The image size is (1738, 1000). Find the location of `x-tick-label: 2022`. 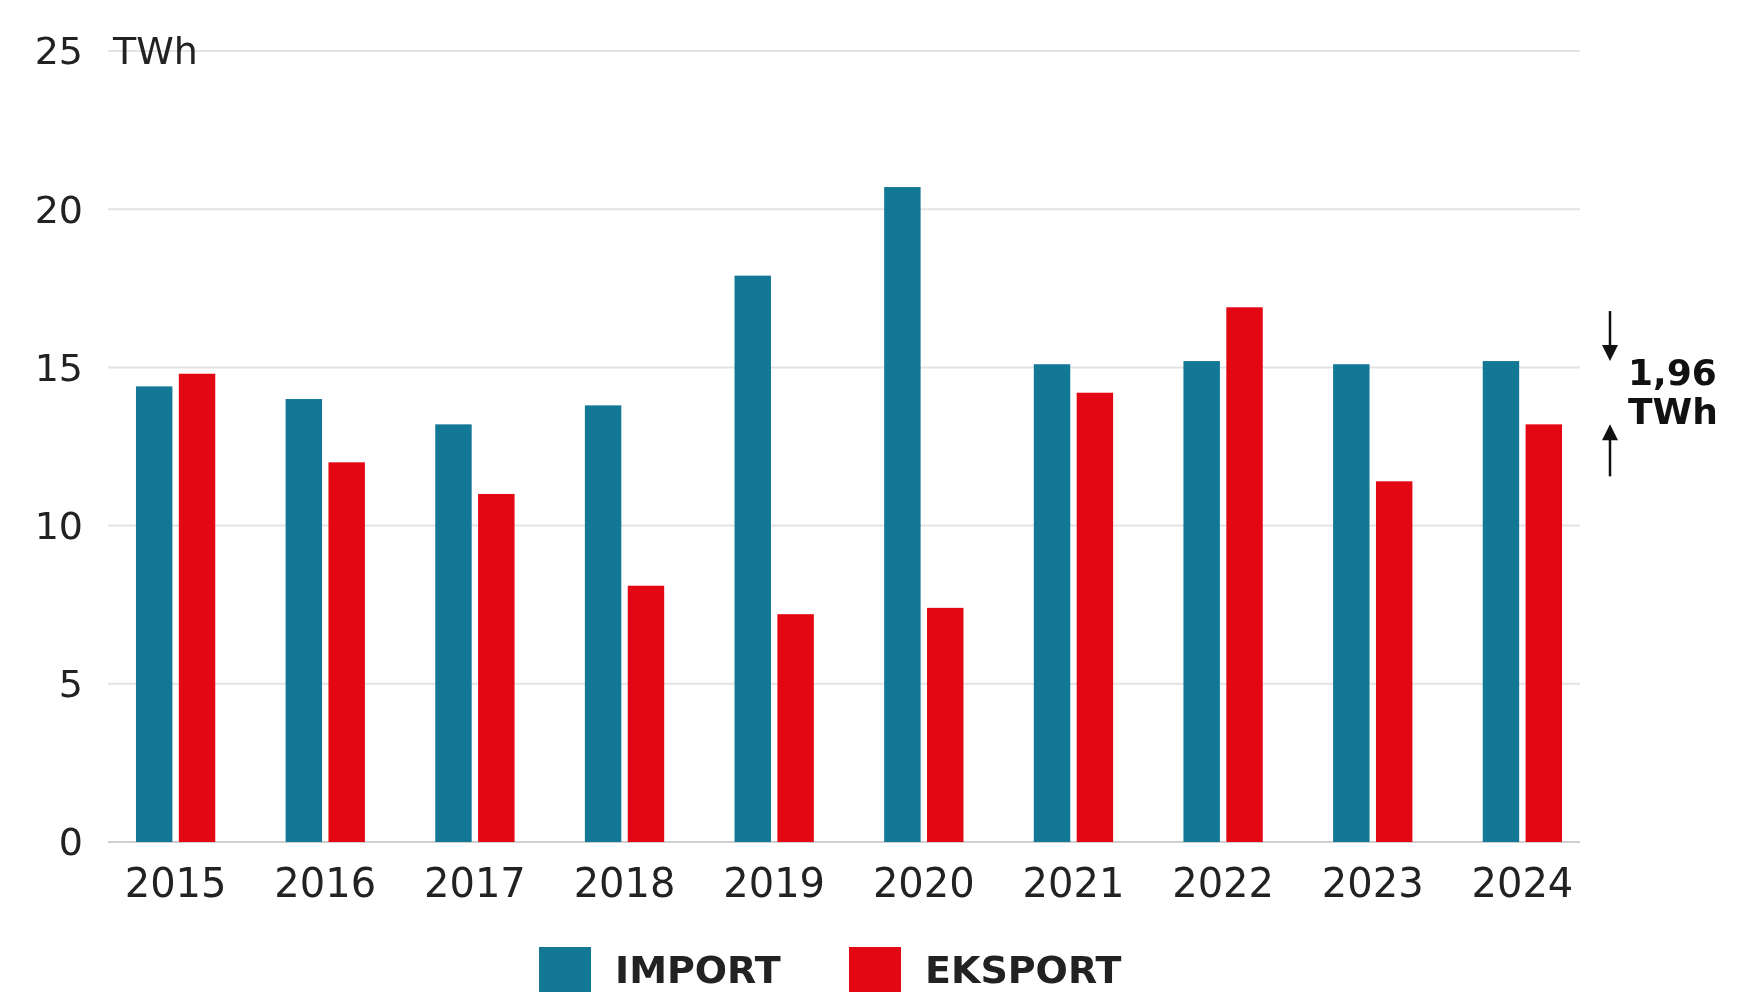

x-tick-label: 2022 is located at coordinates (1223, 883).